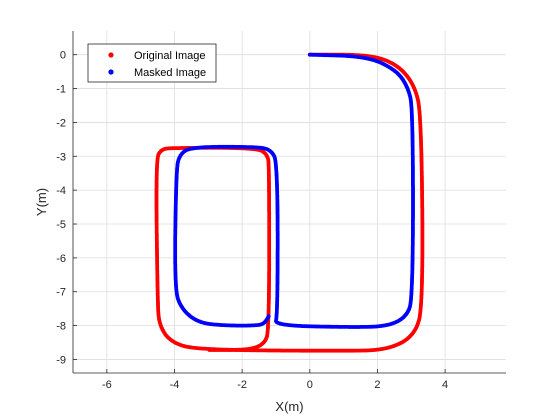  I want to click on y-tick-label: -1, so click(61, 90).